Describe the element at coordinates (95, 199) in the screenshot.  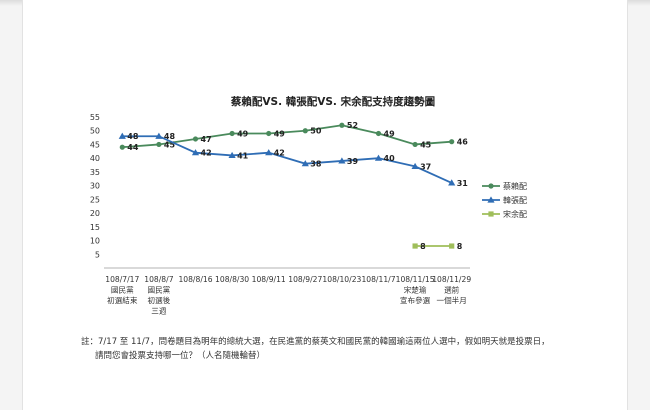
I see `y-tick-label: 25` at that location.